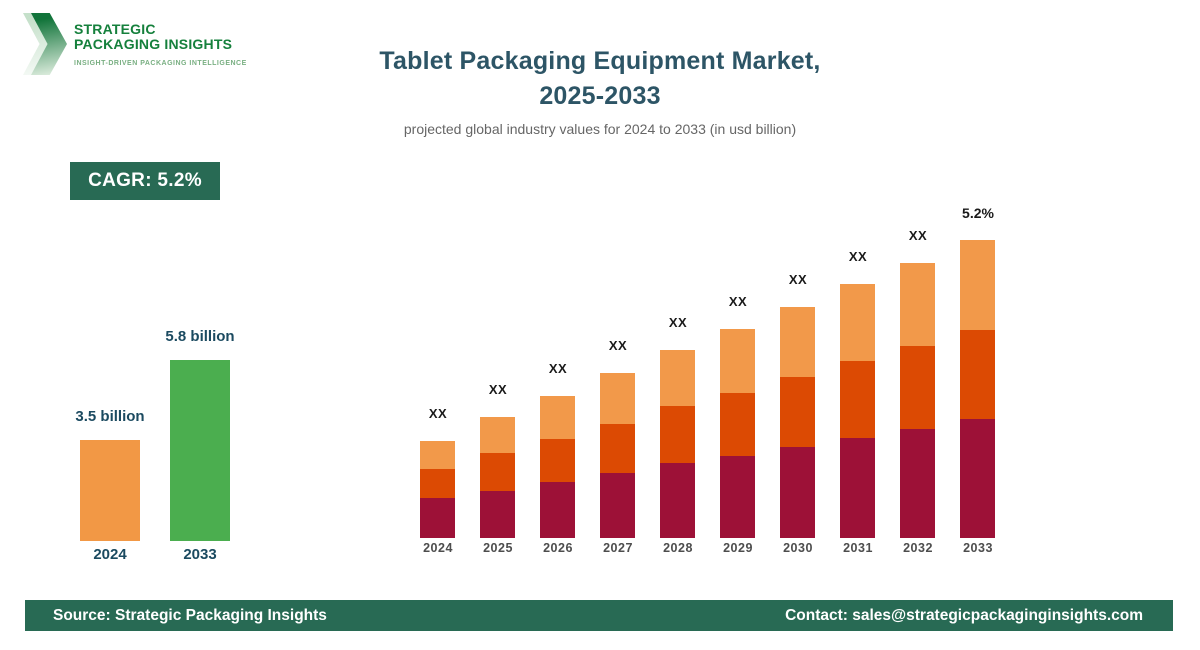 The width and height of the screenshot is (1200, 650). What do you see at coordinates (153, 44) in the screenshot?
I see `brand-name-line2: PACKAGING INSIGHTS` at bounding box center [153, 44].